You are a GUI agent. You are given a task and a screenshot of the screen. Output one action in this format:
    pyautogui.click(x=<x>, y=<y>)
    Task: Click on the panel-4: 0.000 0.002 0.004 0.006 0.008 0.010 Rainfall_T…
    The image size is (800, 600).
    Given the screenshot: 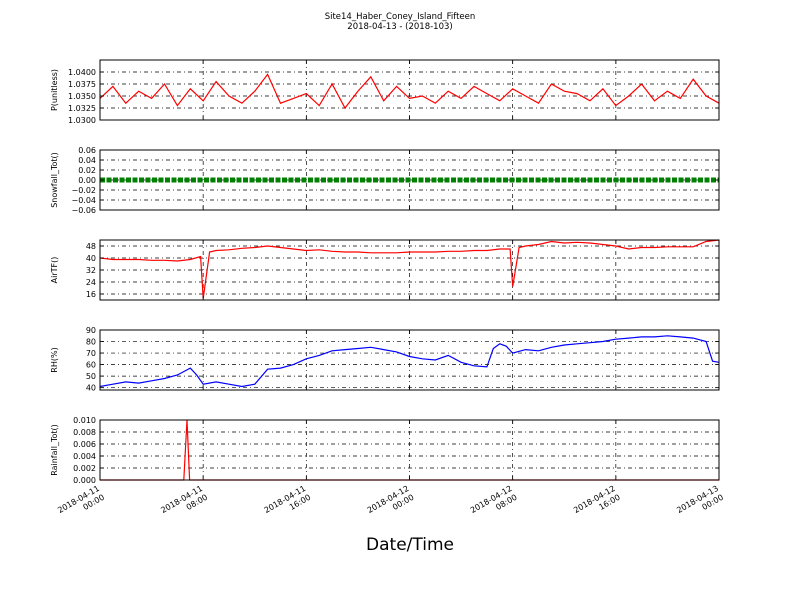 What is the action you would take?
    pyautogui.click(x=385, y=450)
    